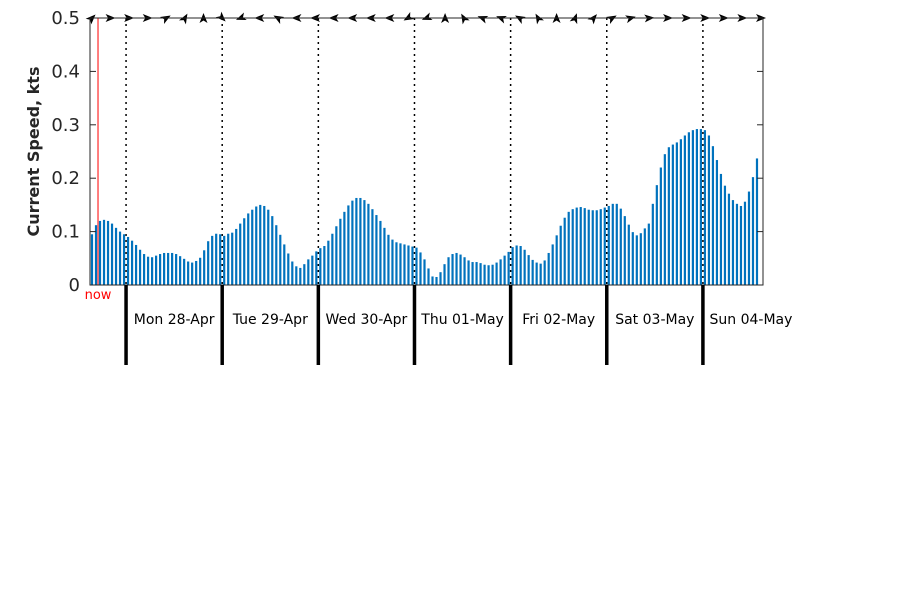  Describe the element at coordinates (462, 320) in the screenshot. I see `day-label: Thu 01-May` at that location.